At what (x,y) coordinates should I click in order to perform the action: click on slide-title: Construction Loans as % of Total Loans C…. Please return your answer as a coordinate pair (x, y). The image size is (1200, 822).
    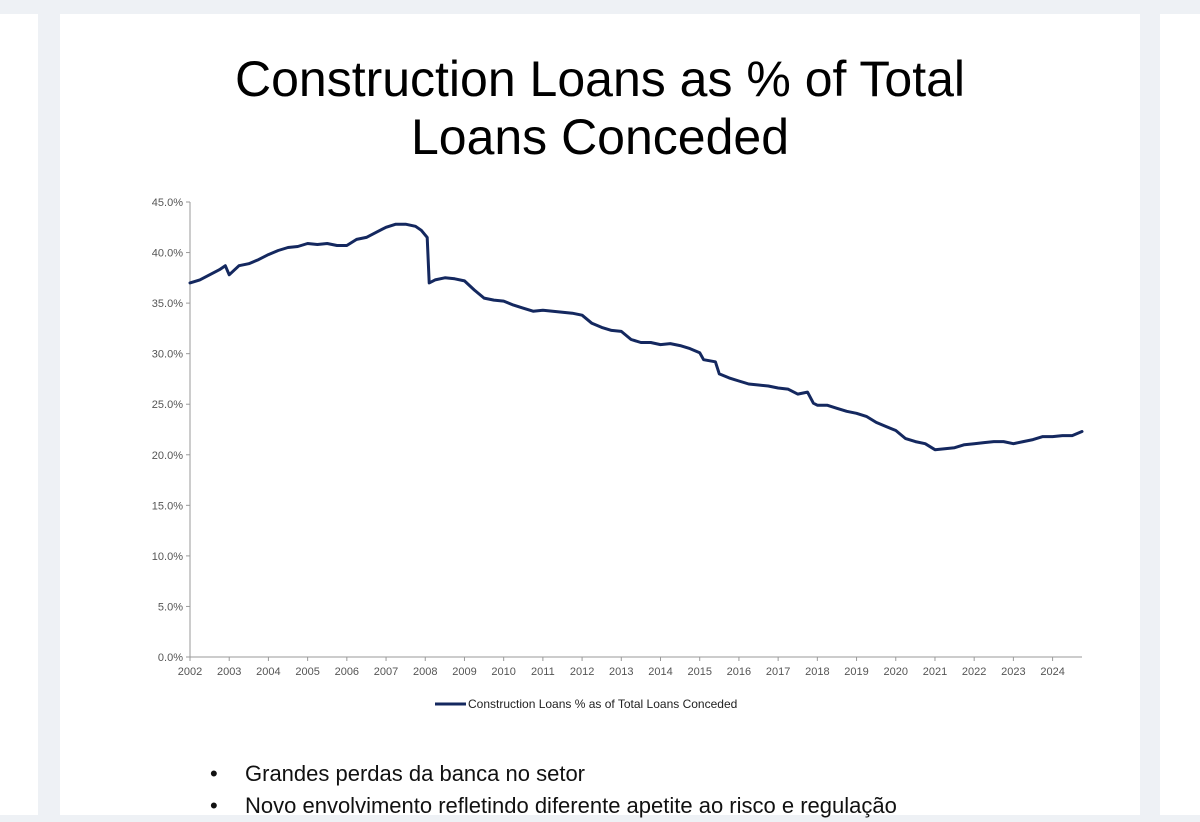
    Looking at the image, I should click on (600, 108).